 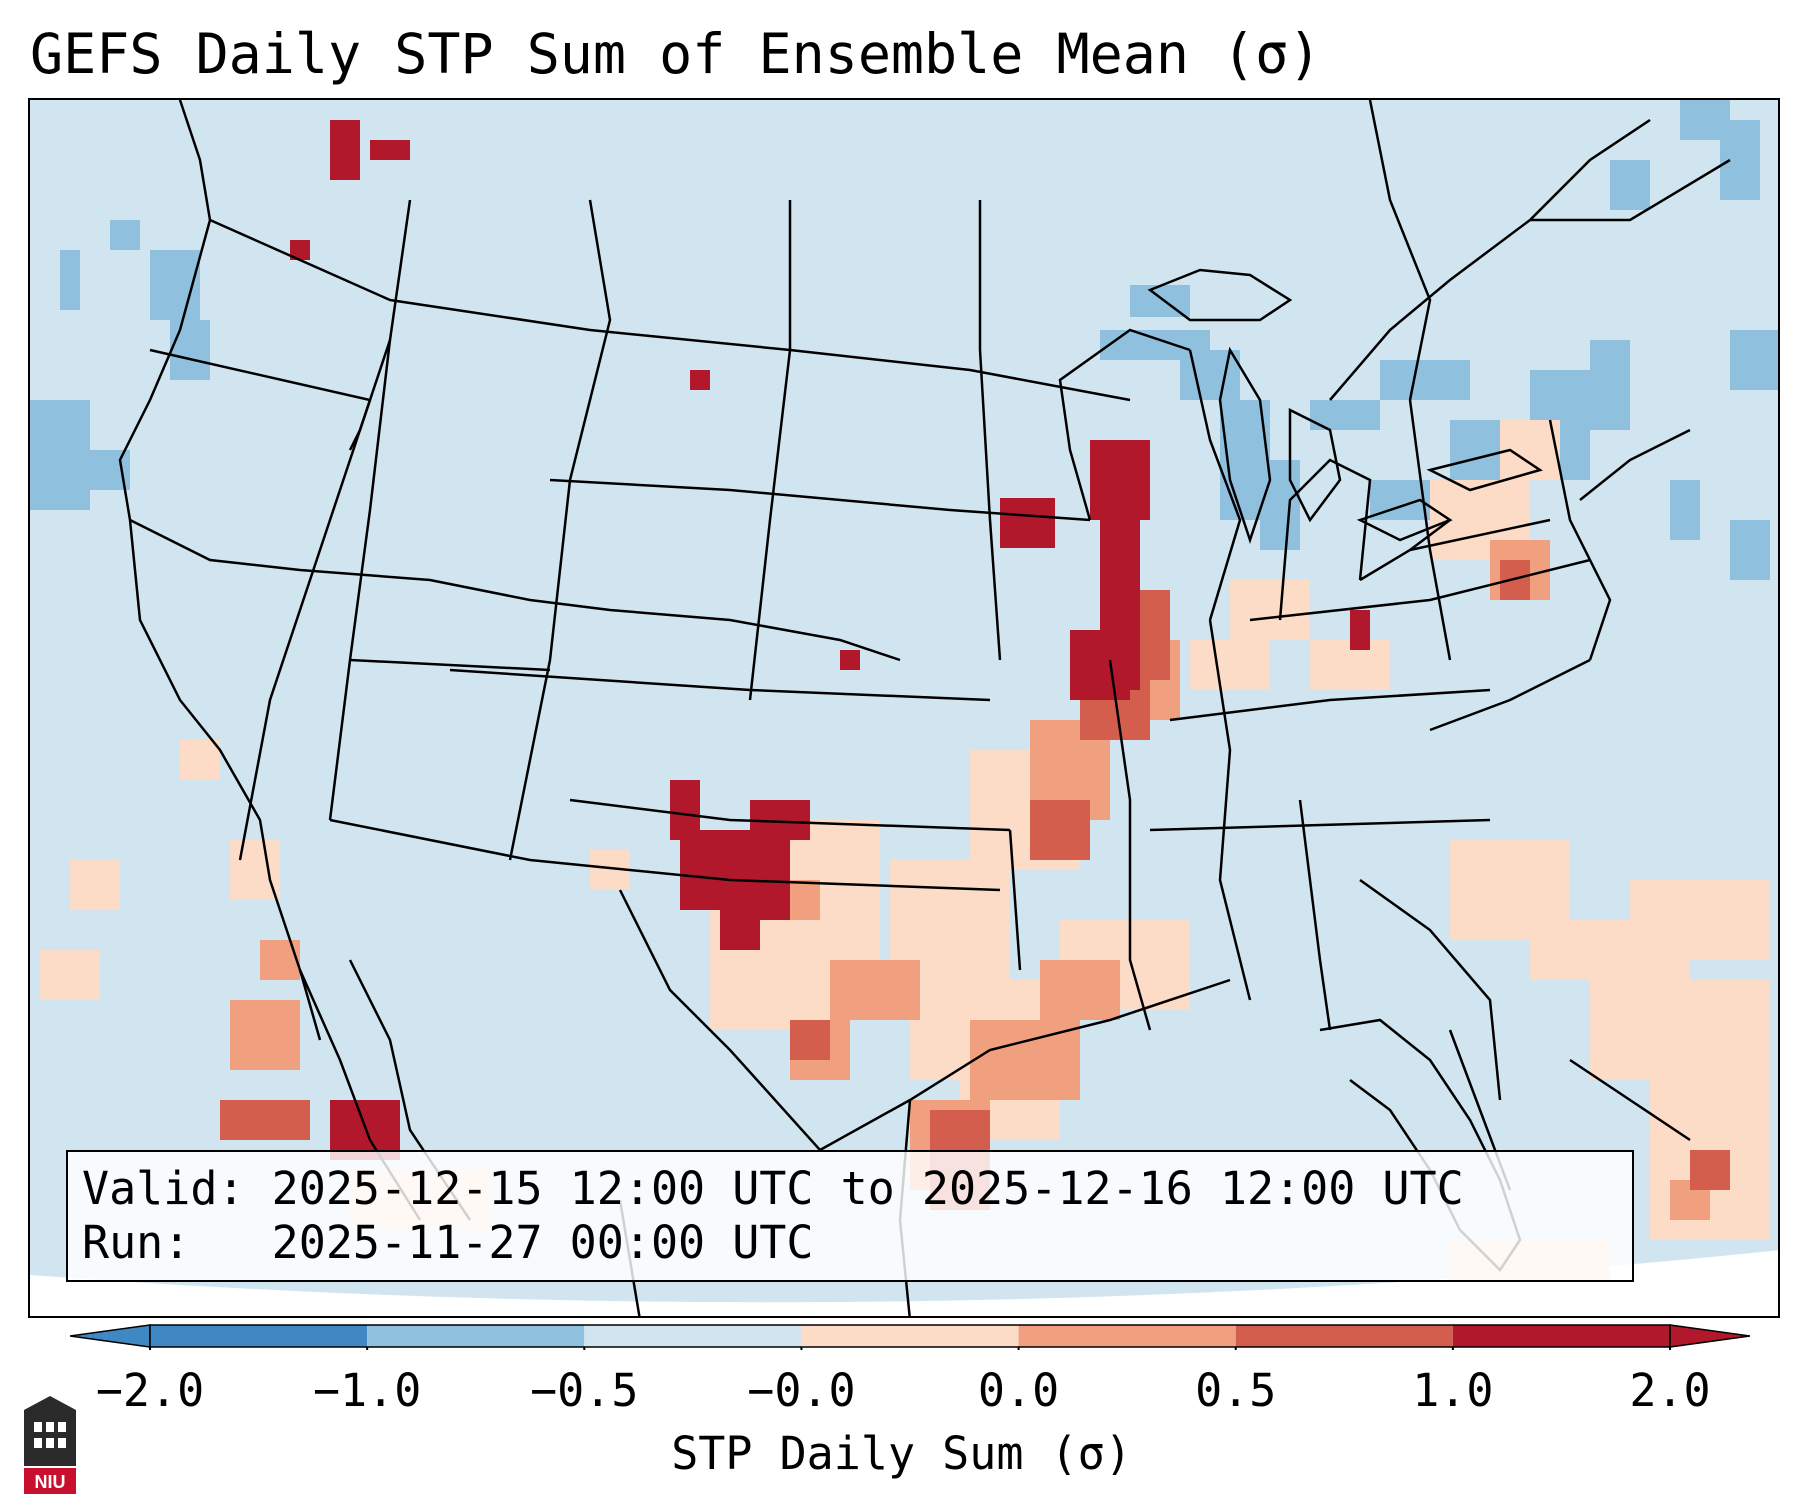 I want to click on great-lakes-coast, so click(x=1345, y=406).